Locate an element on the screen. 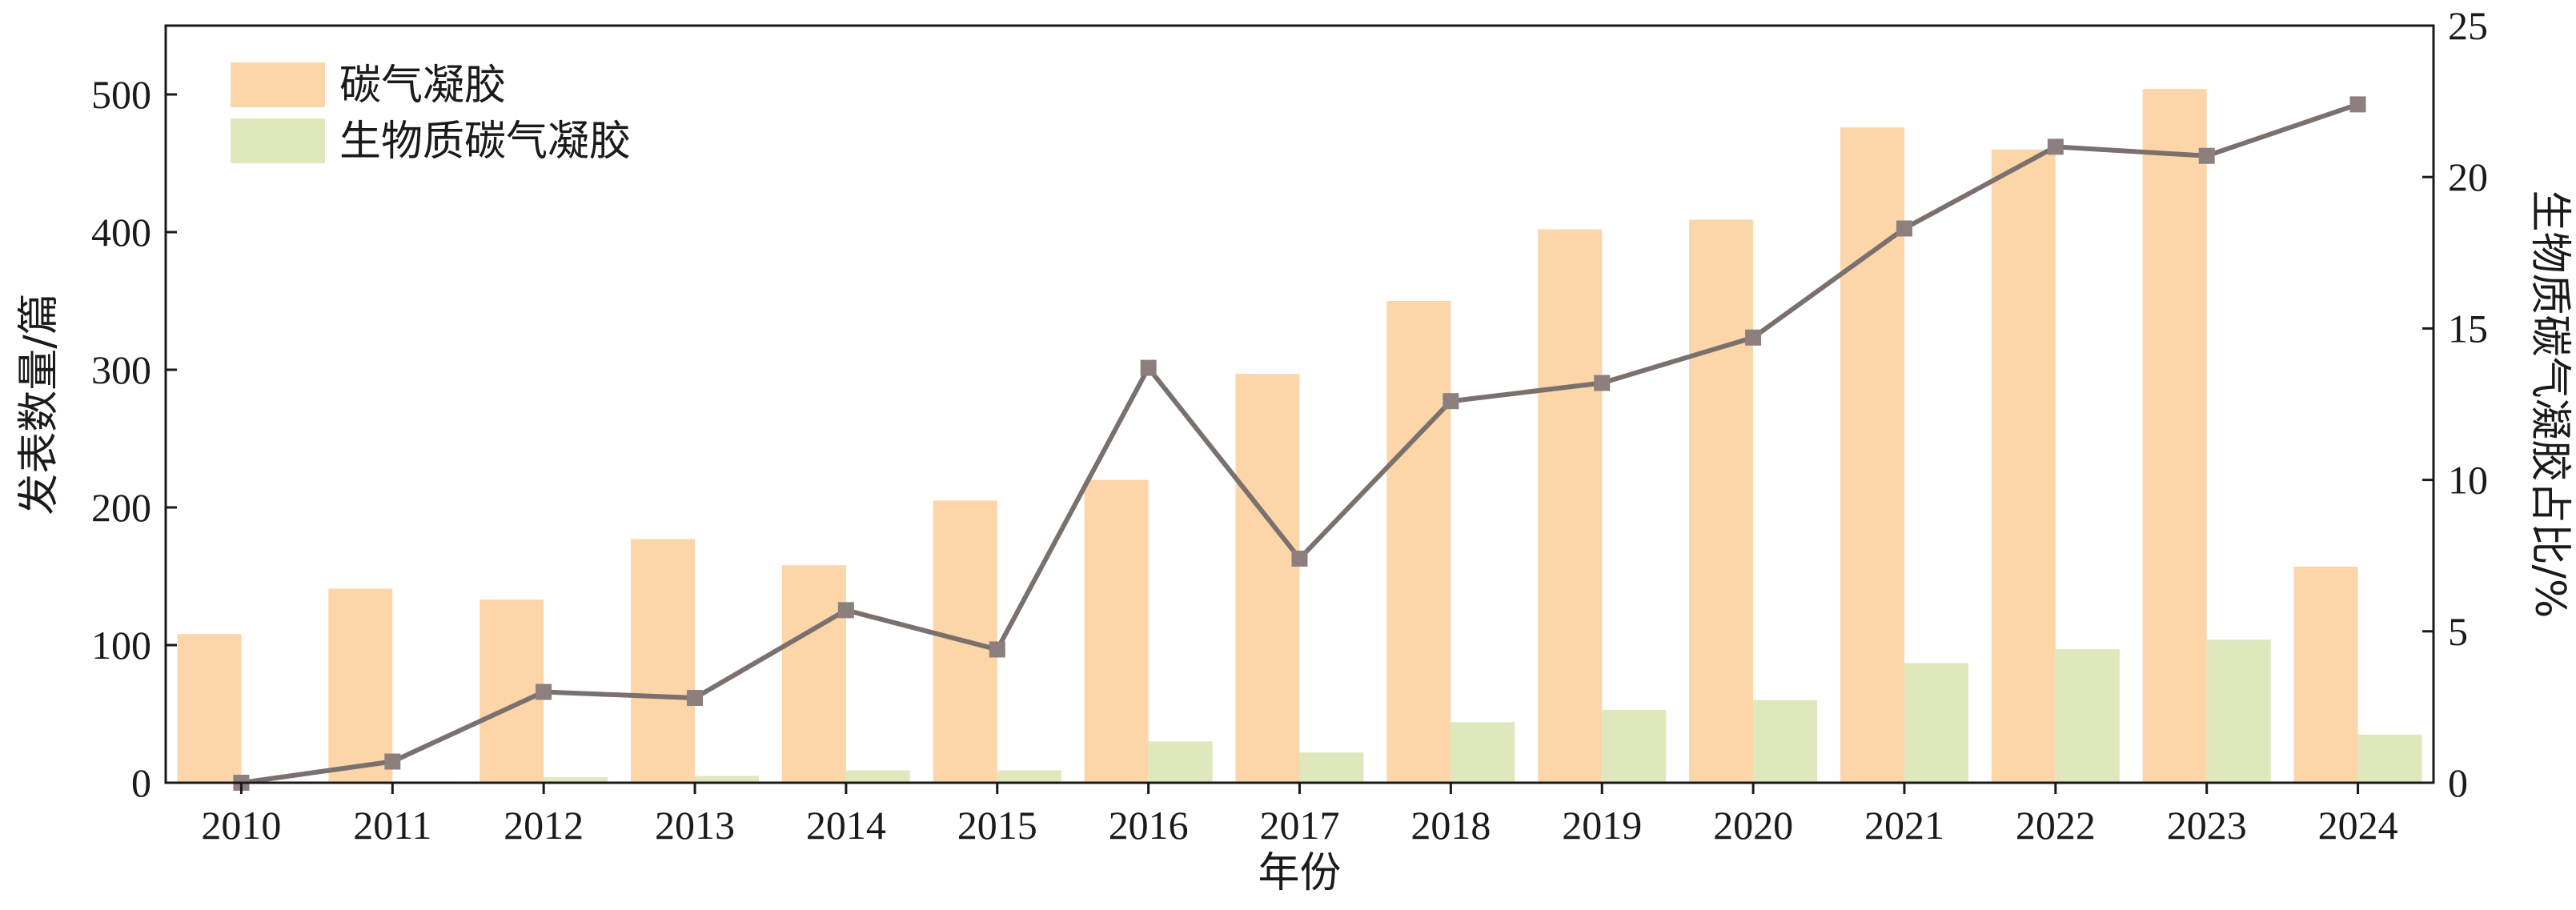  x-tick-label-2014: 2014 is located at coordinates (846, 825).